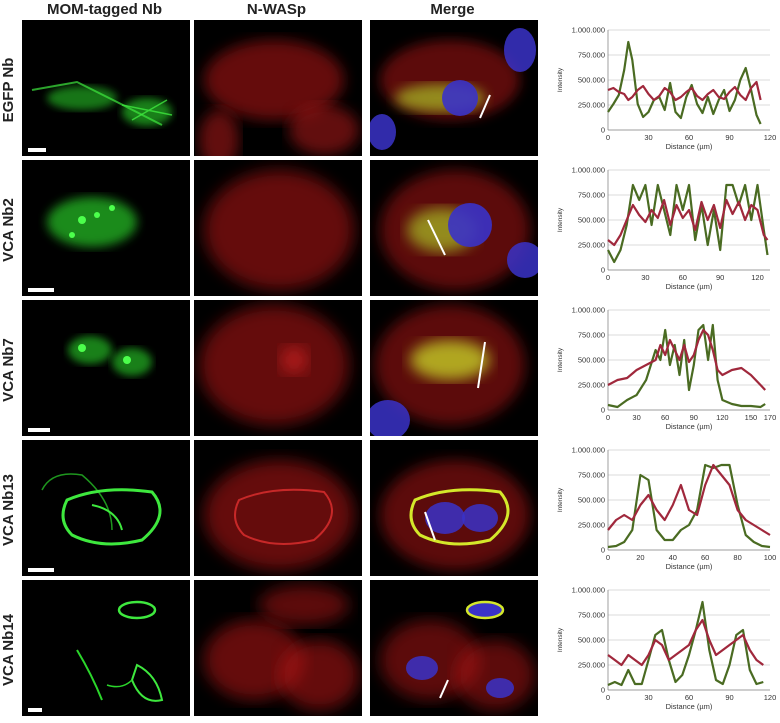 This screenshot has width=780, height=723. I want to click on row-label-vca-nb14: VCA Nb14, so click(8, 650).